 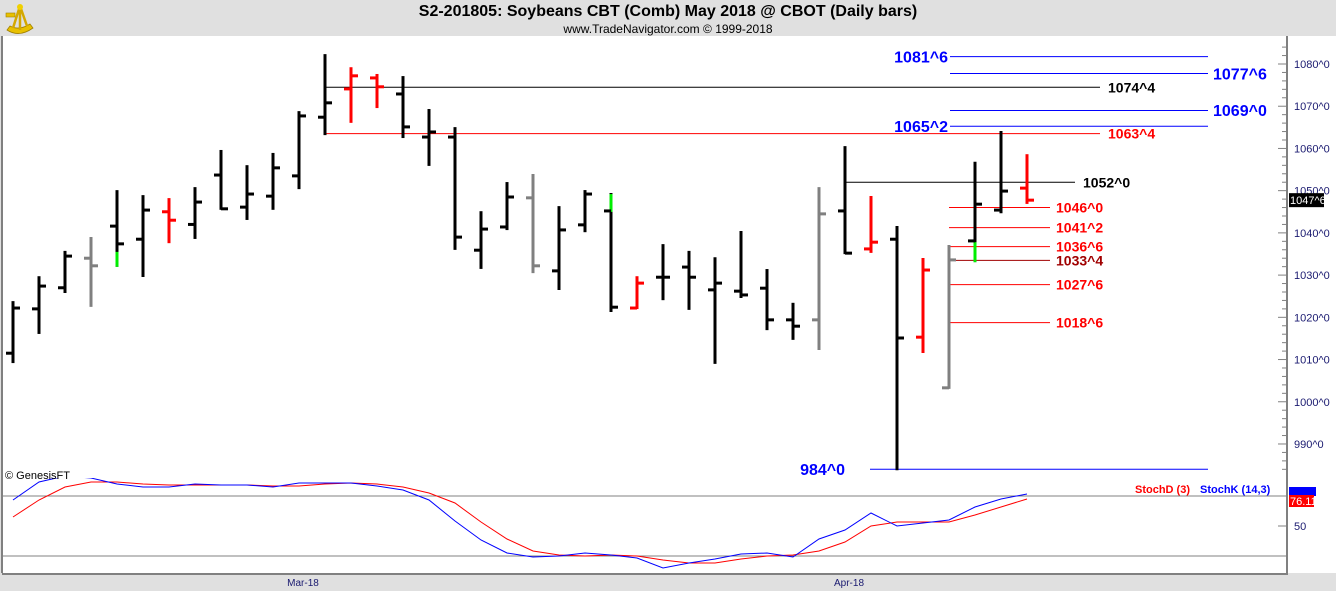 I want to click on stoch-k-legend: StochK (14,3), so click(x=1235, y=490).